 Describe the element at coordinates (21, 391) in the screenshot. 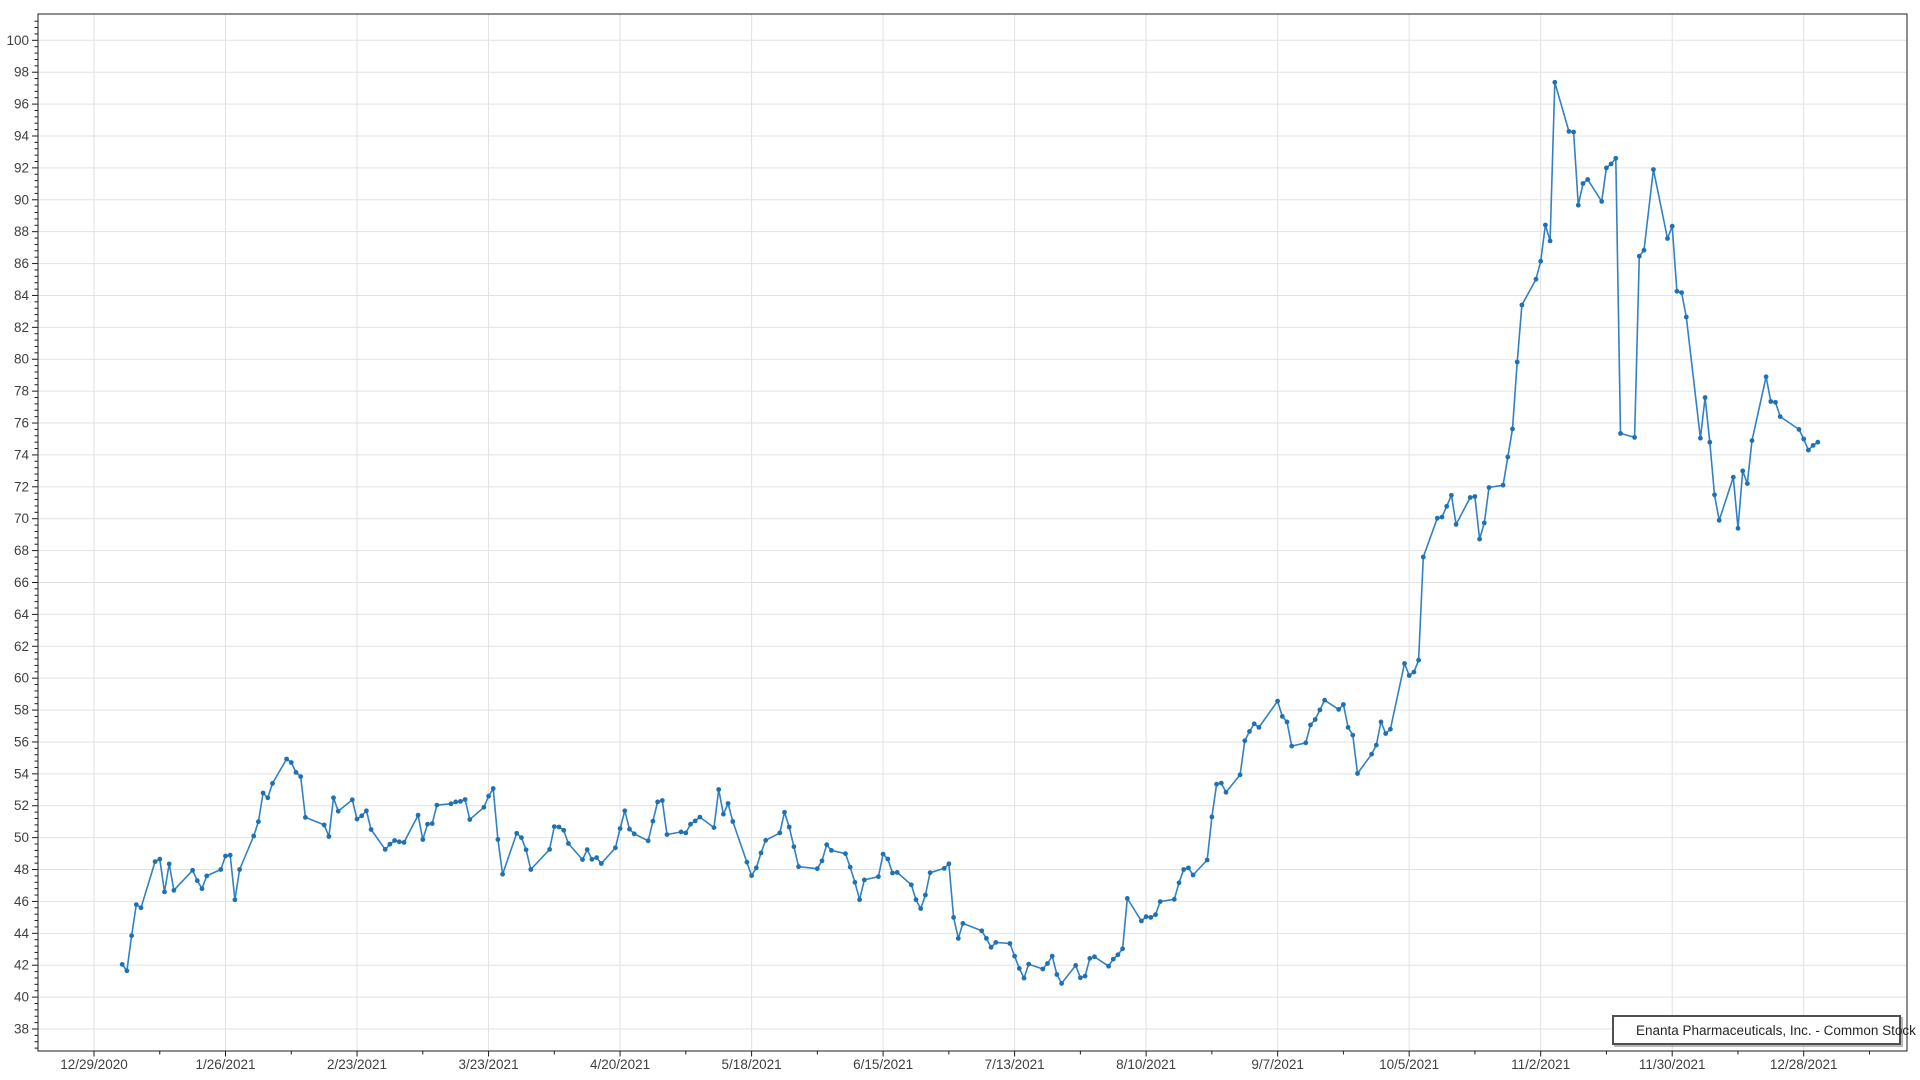

I see `svg-text: 78` at that location.